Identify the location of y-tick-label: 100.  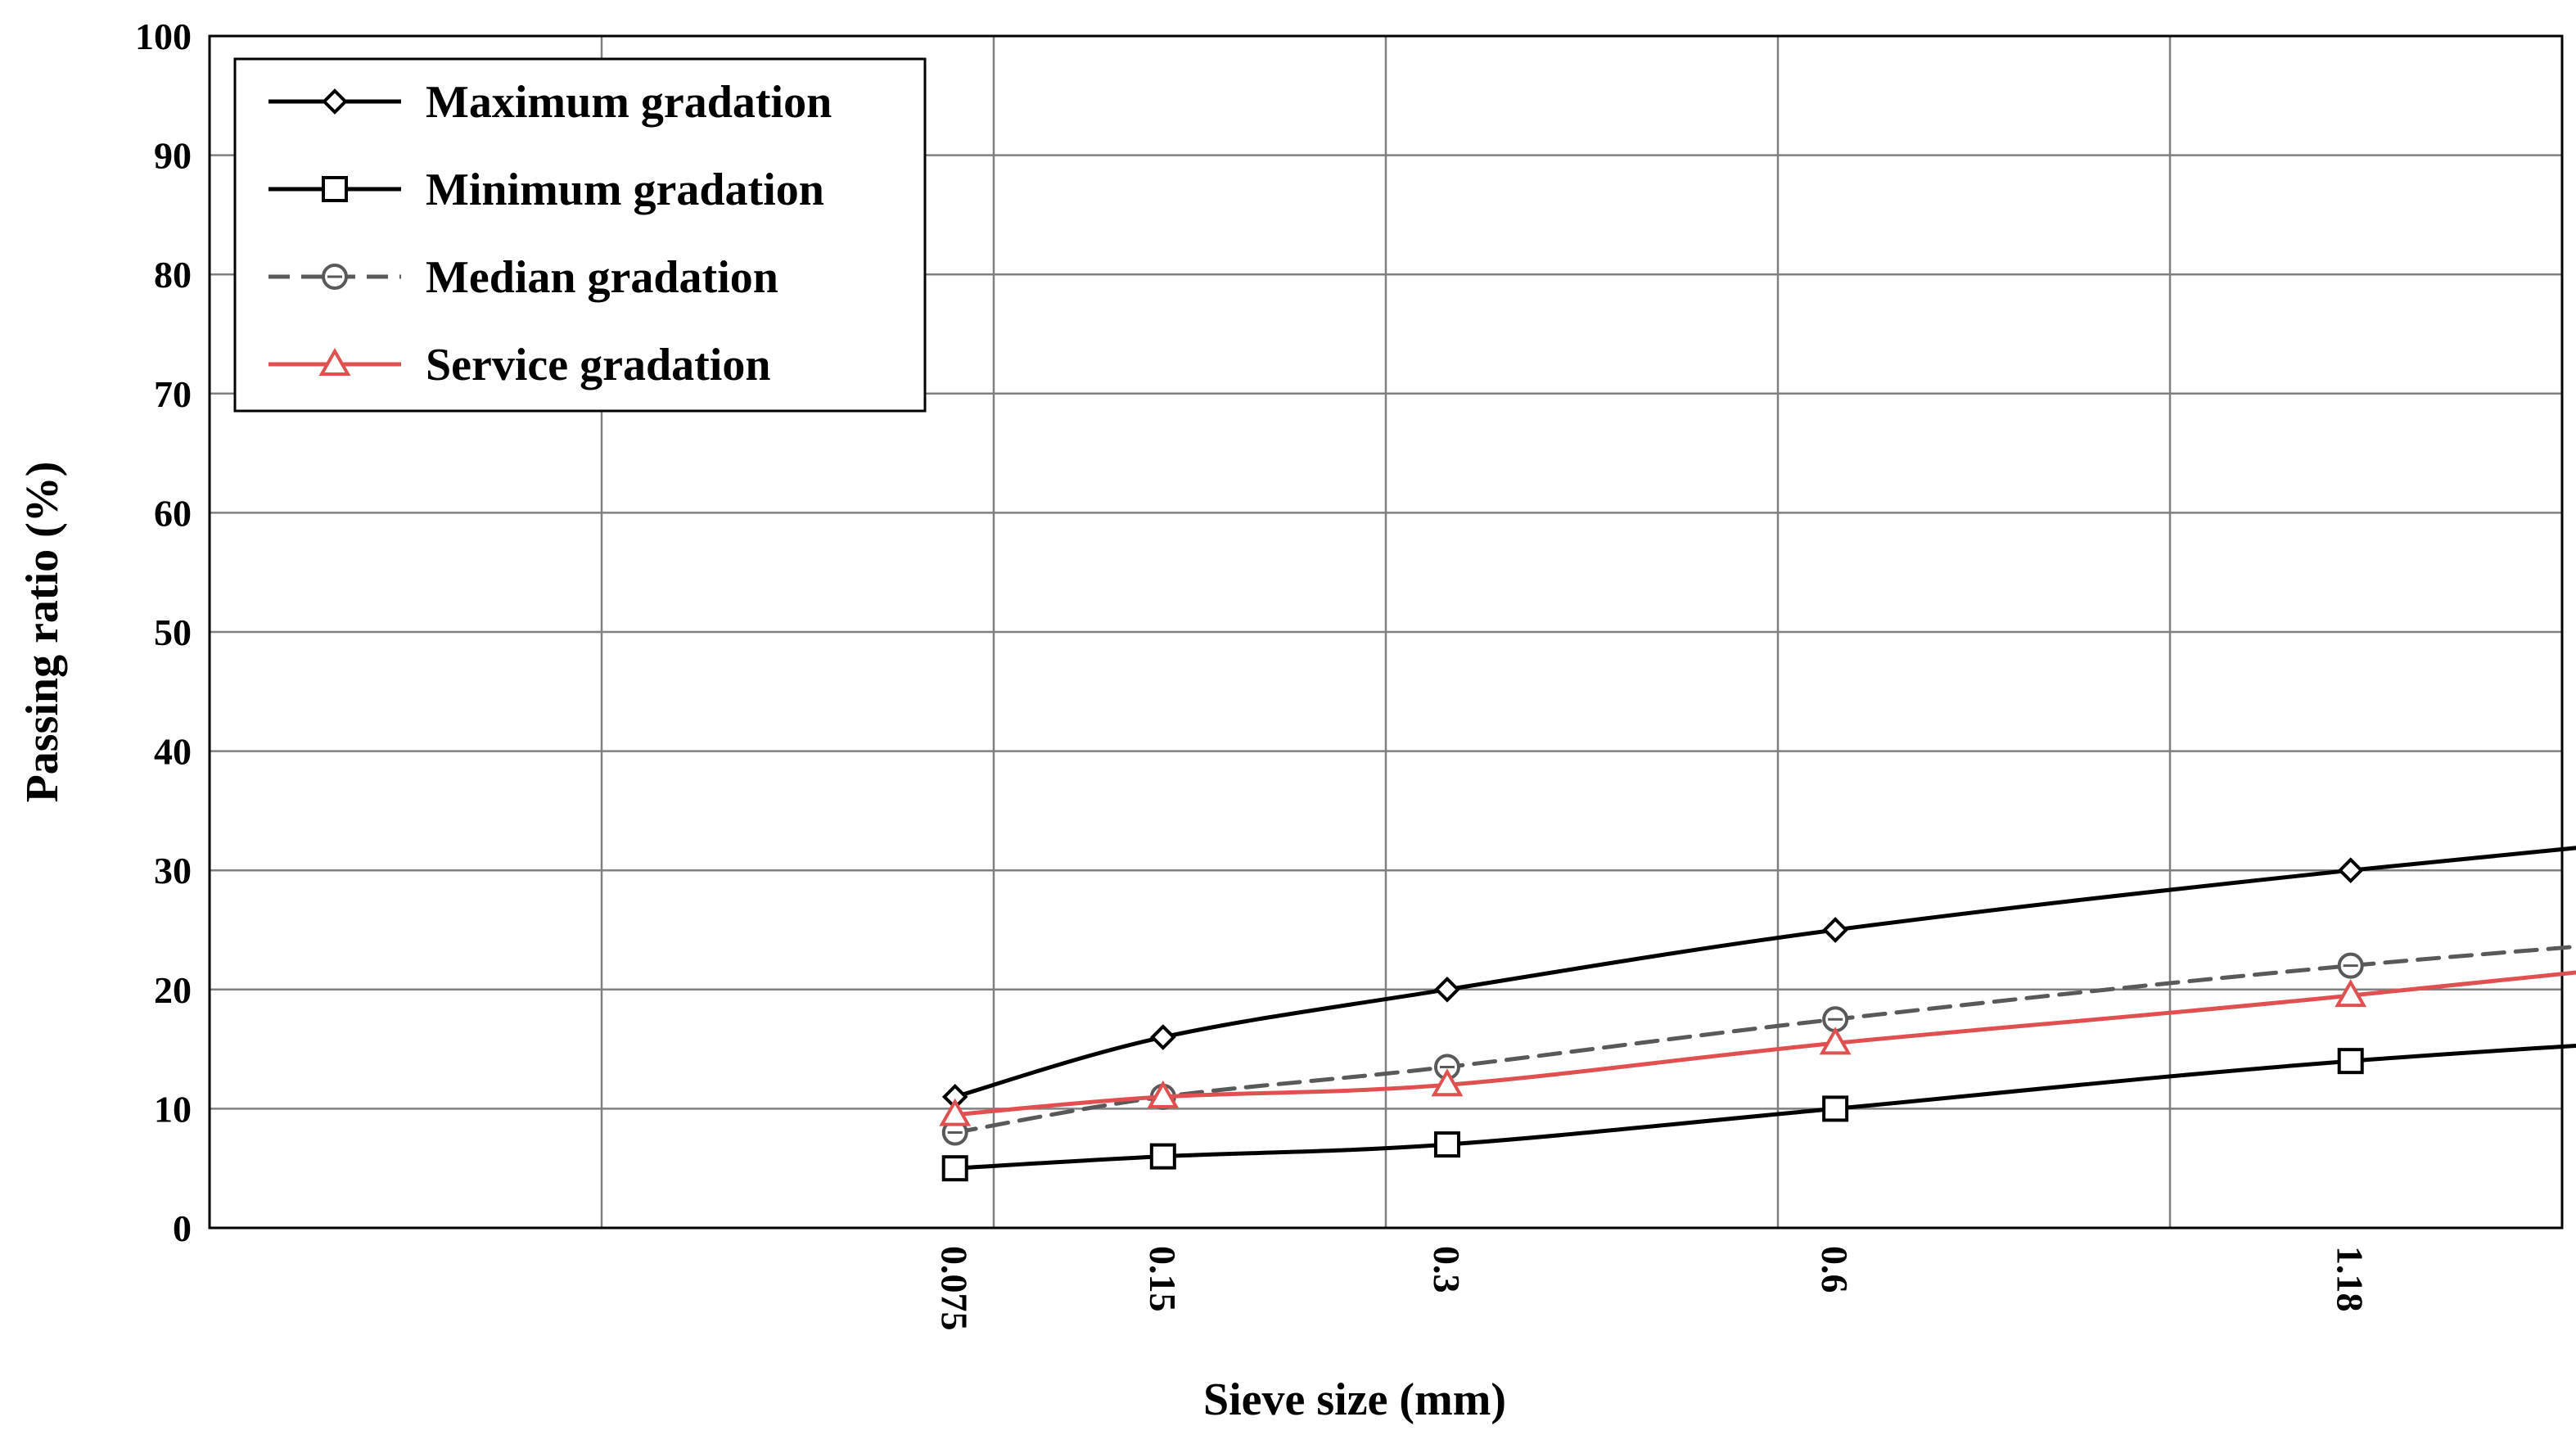
(163, 36).